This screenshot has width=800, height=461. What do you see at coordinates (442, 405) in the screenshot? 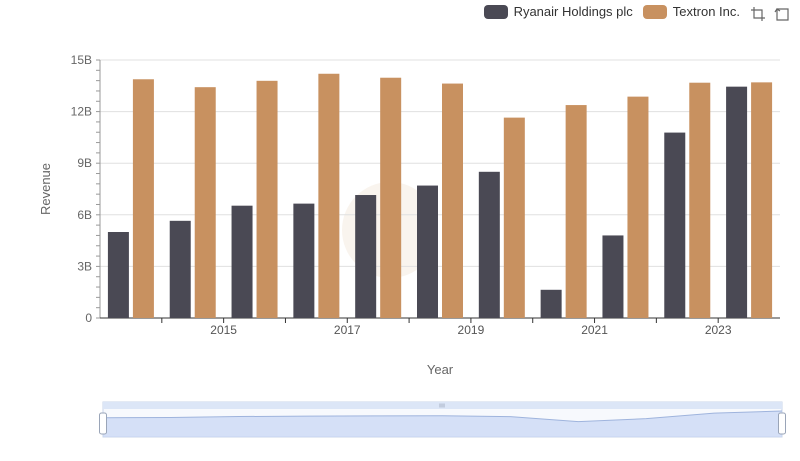
I see `datazoom-top-bar` at bounding box center [442, 405].